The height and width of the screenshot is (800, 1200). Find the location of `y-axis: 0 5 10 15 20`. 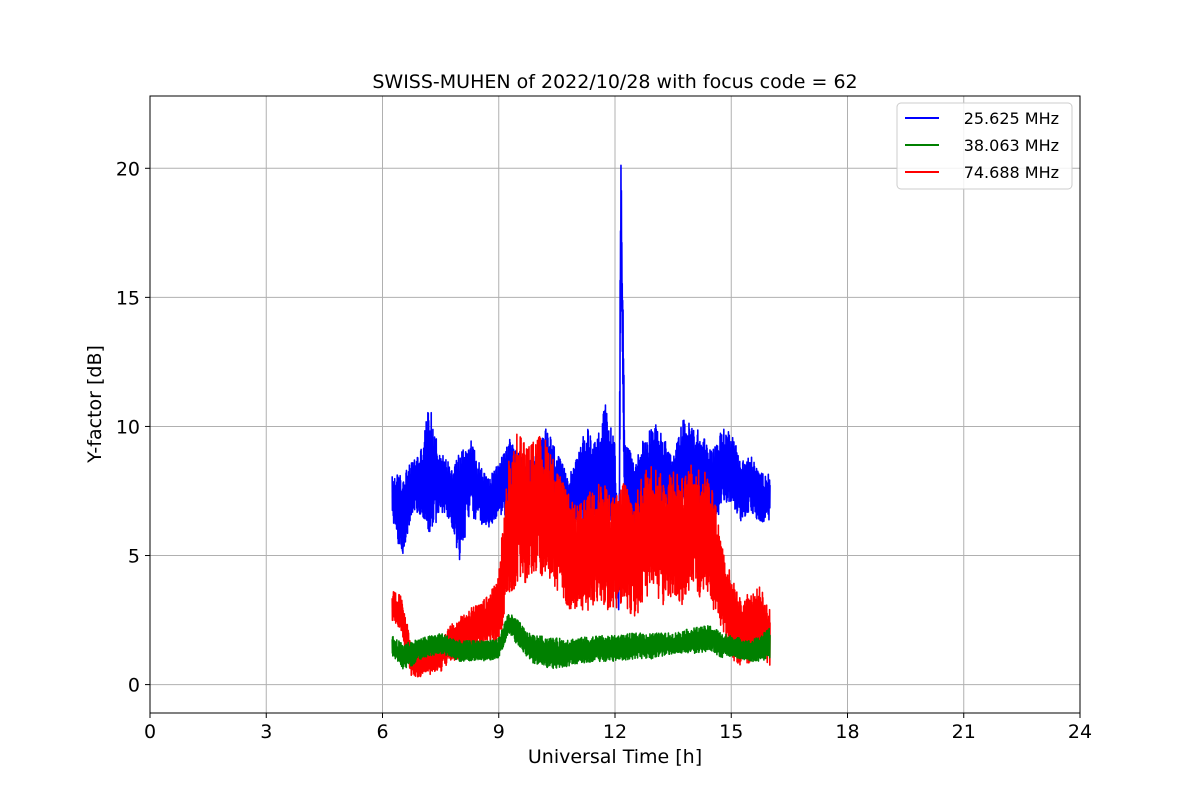

y-axis: 0 5 10 15 20 is located at coordinates (133, 427).